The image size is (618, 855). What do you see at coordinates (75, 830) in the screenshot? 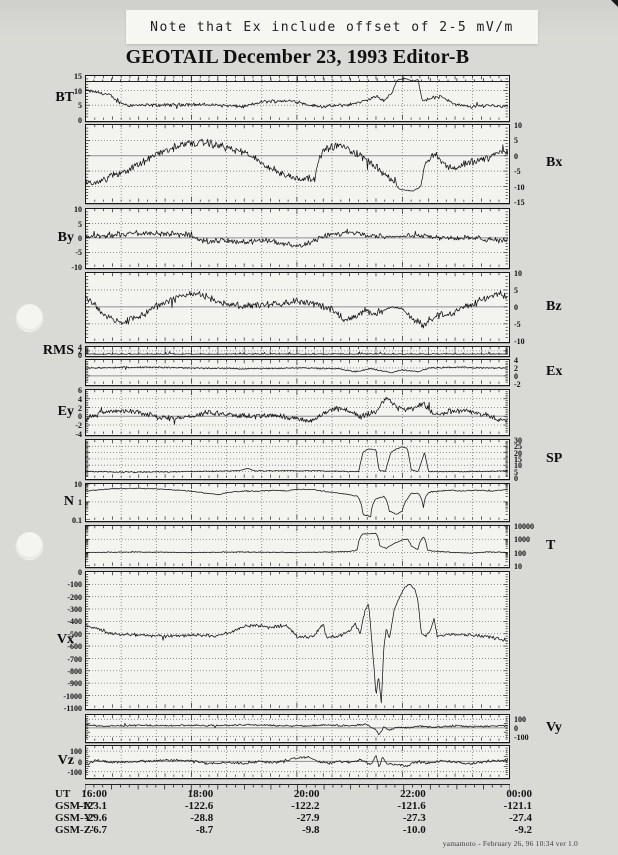
I see `axis-row-label-gsm-z': GSM-Z'` at bounding box center [75, 830].